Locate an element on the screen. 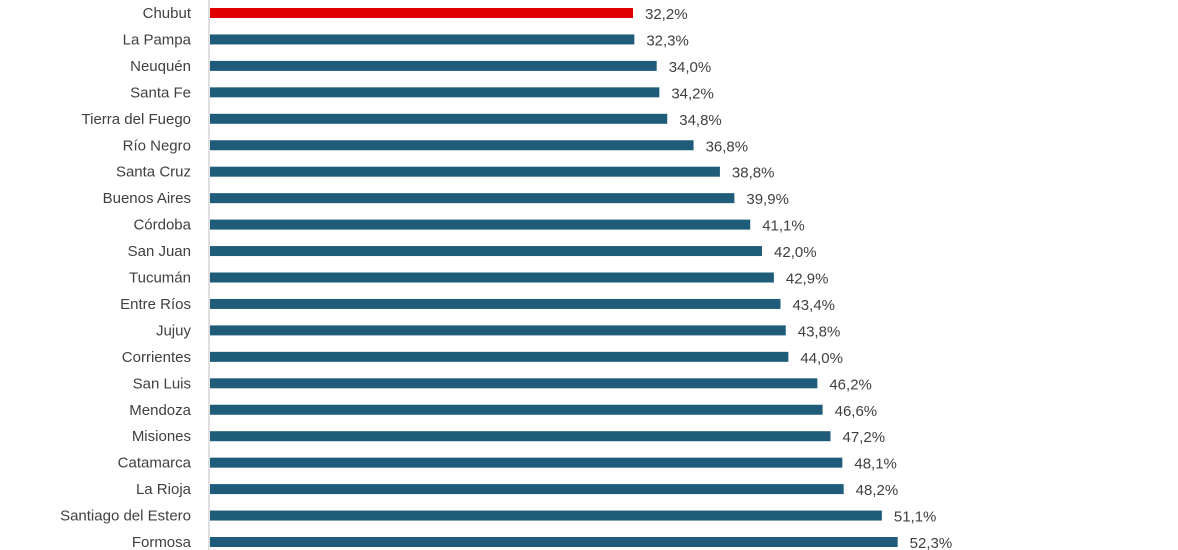 The height and width of the screenshot is (550, 1178). category-label: Buenos Aires is located at coordinates (147, 198).